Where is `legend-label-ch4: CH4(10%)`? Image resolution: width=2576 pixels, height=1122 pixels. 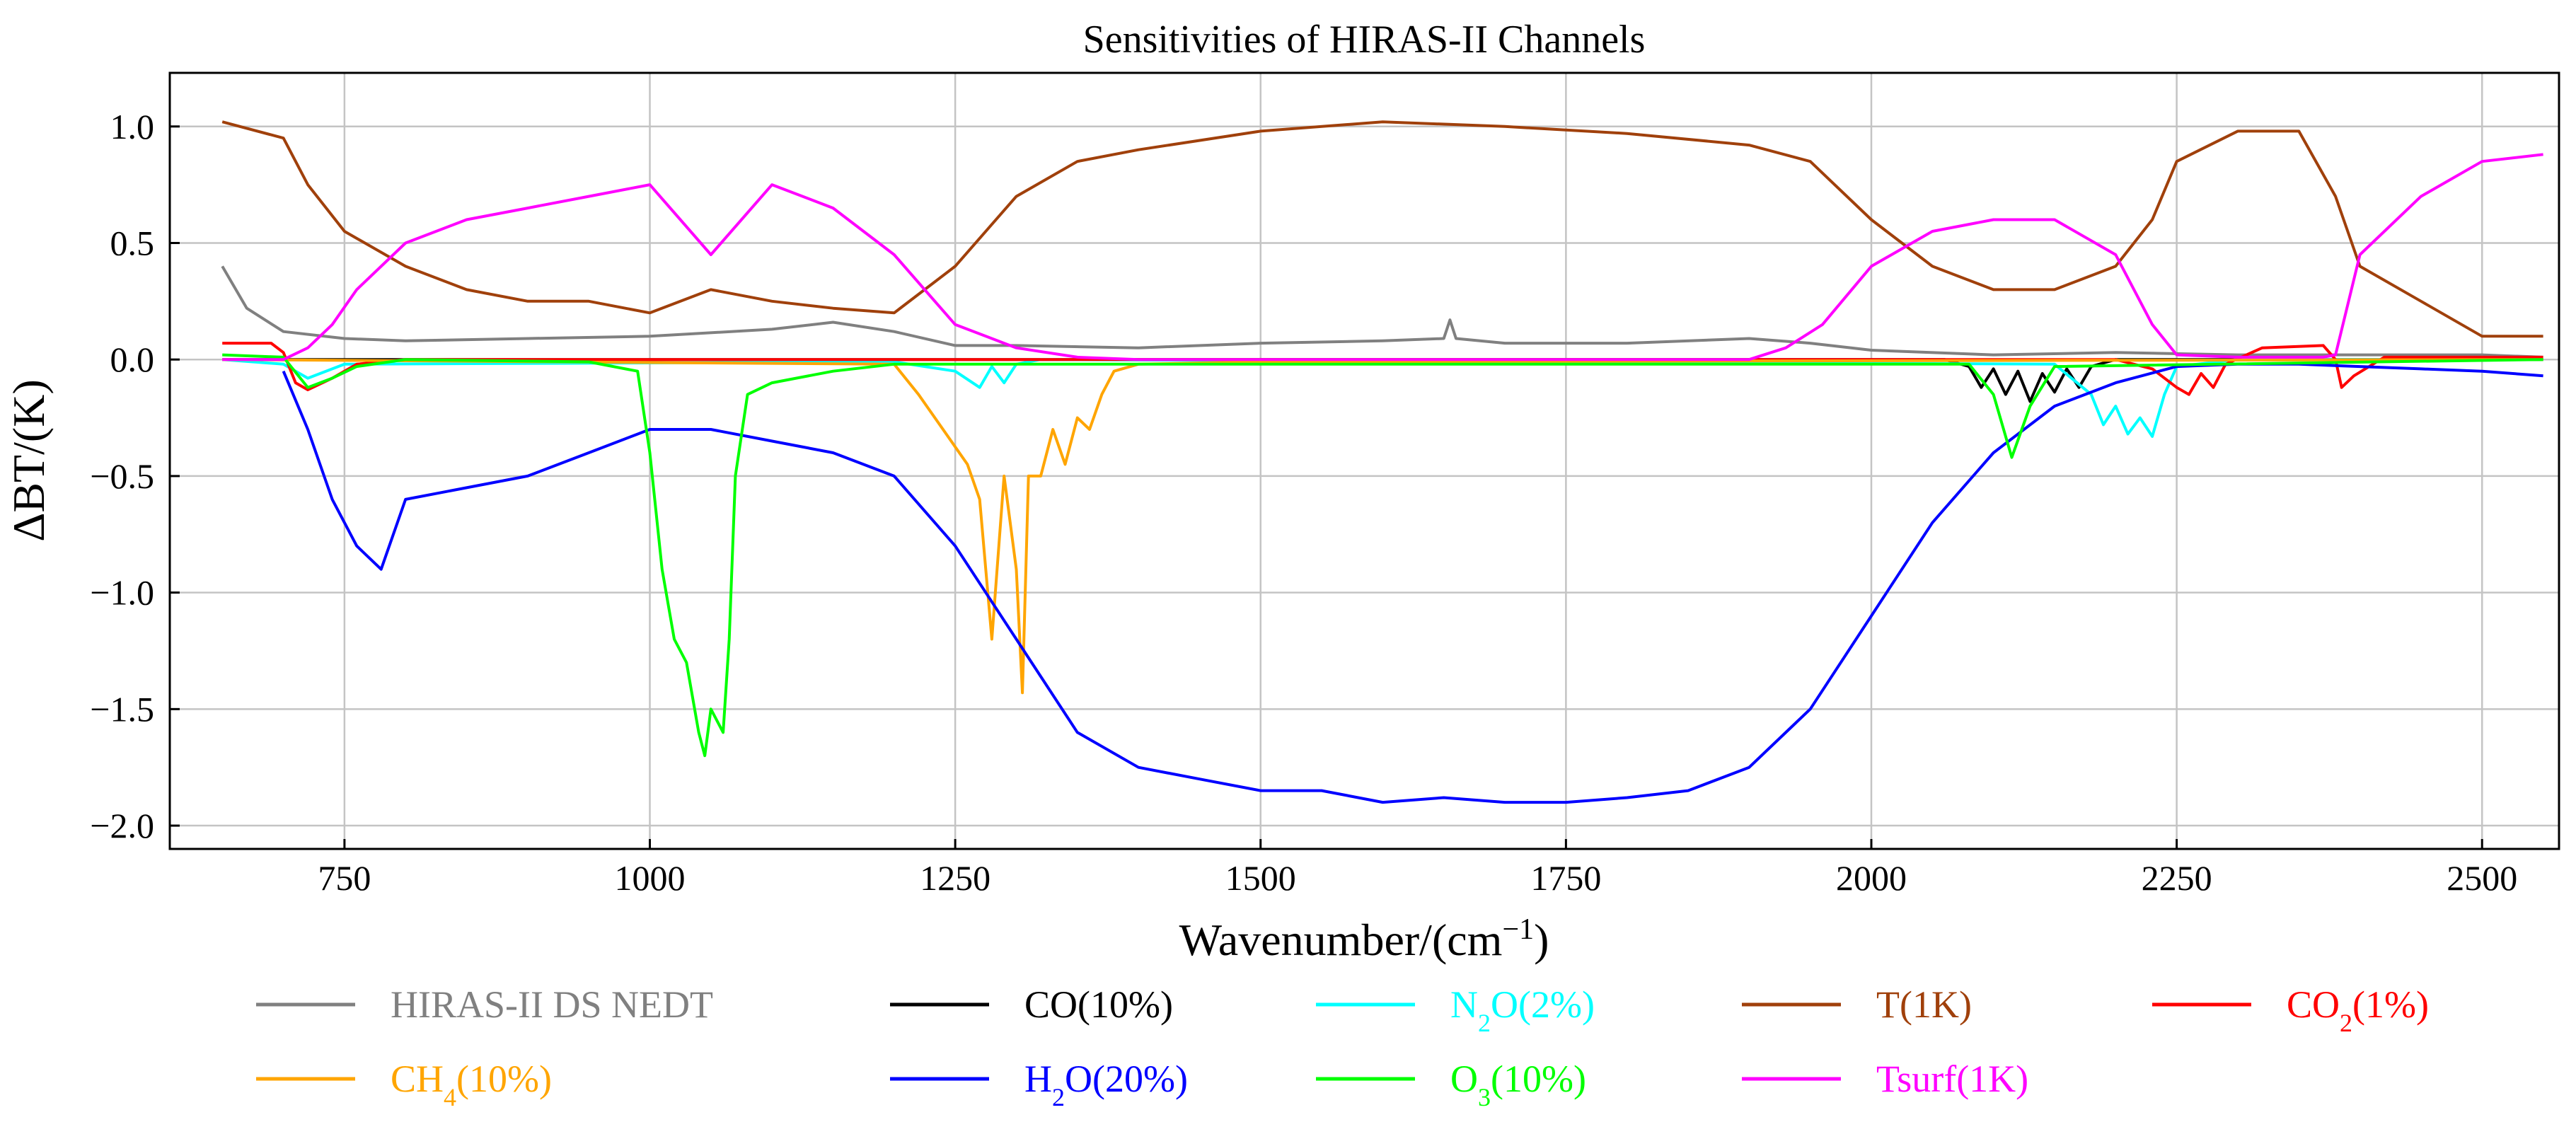 legend-label-ch4: CH4(10%) is located at coordinates (471, 1084).